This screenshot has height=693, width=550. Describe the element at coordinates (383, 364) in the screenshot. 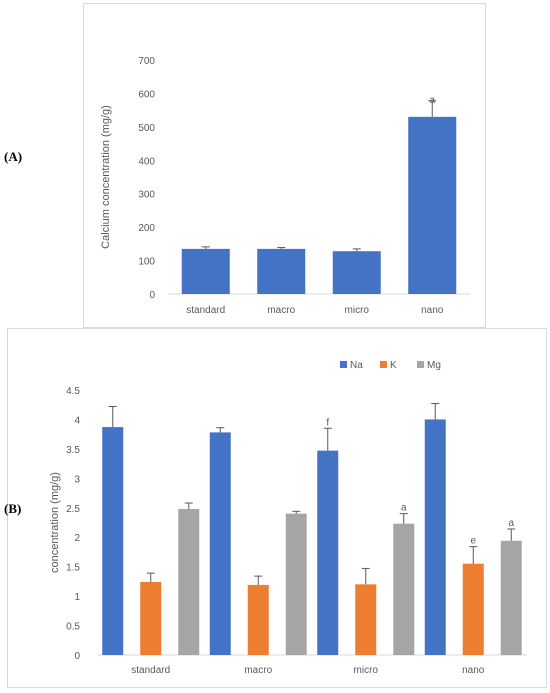

I see `legend-swatch-k` at that location.